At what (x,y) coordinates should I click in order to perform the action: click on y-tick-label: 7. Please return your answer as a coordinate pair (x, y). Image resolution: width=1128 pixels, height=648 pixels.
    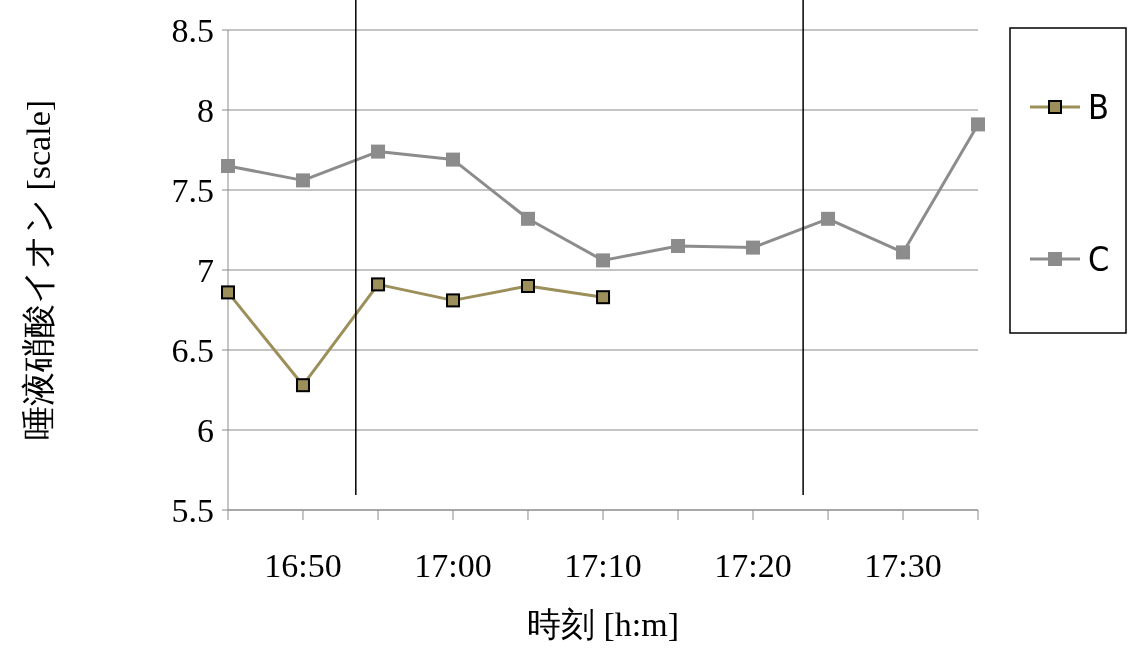
    Looking at the image, I should click on (205, 270).